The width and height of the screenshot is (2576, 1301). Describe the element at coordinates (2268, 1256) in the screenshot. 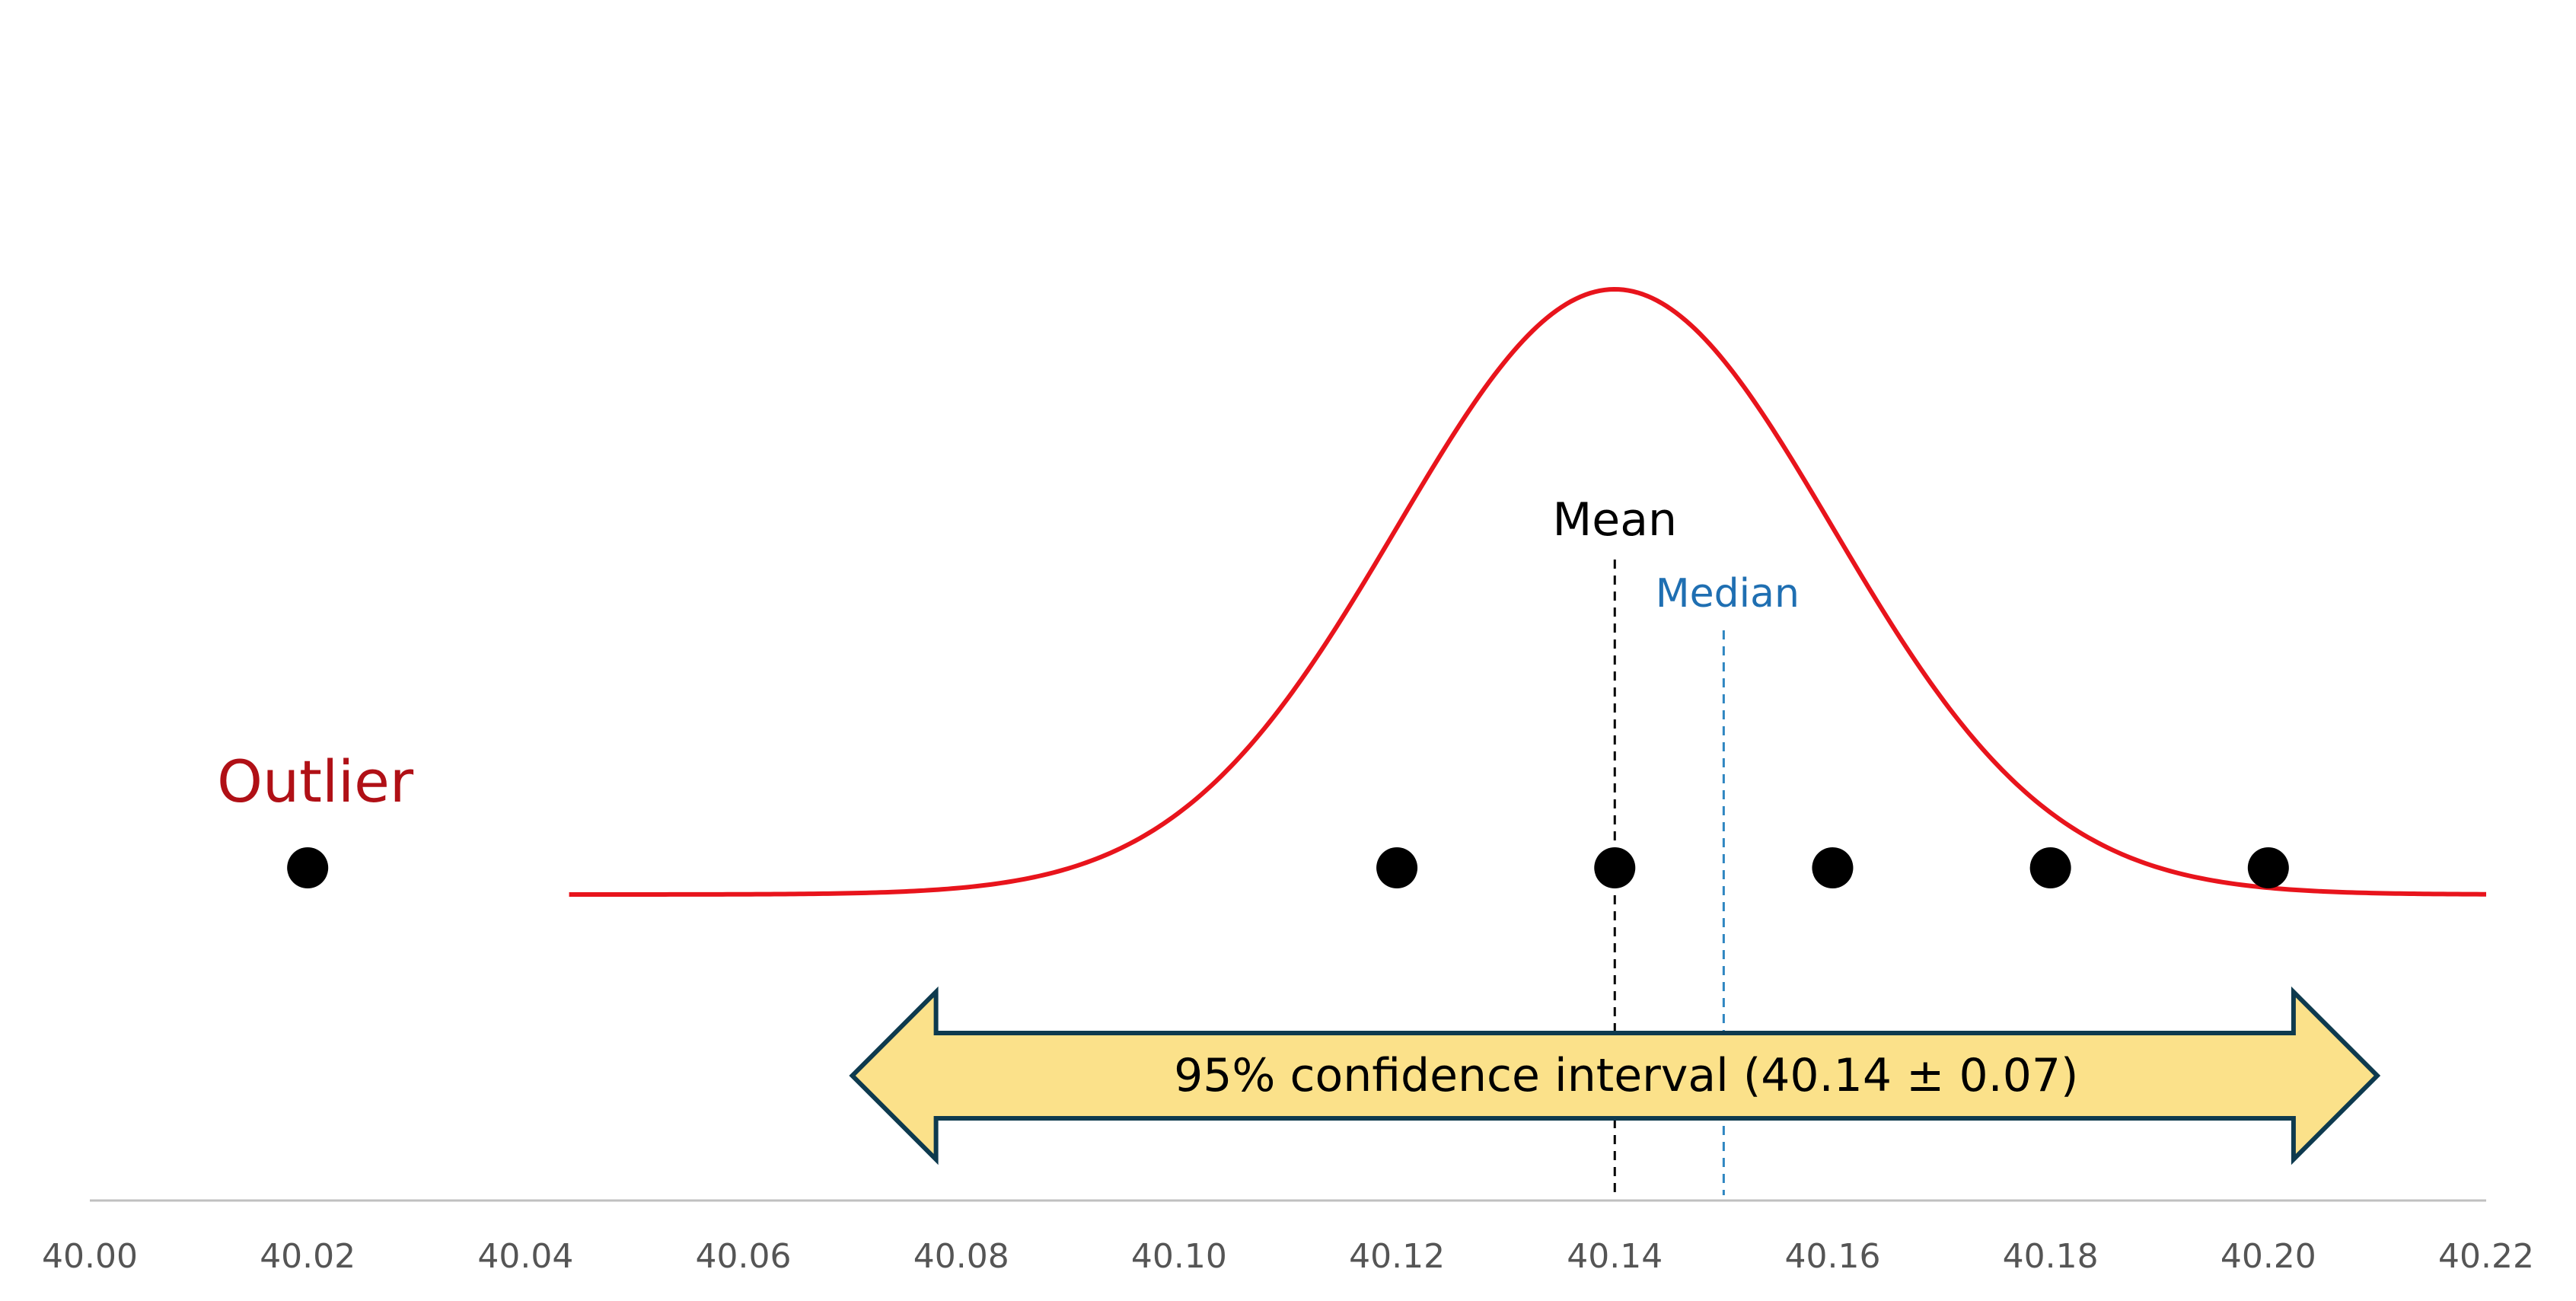

I see `x-tick-label: 40.20` at that location.